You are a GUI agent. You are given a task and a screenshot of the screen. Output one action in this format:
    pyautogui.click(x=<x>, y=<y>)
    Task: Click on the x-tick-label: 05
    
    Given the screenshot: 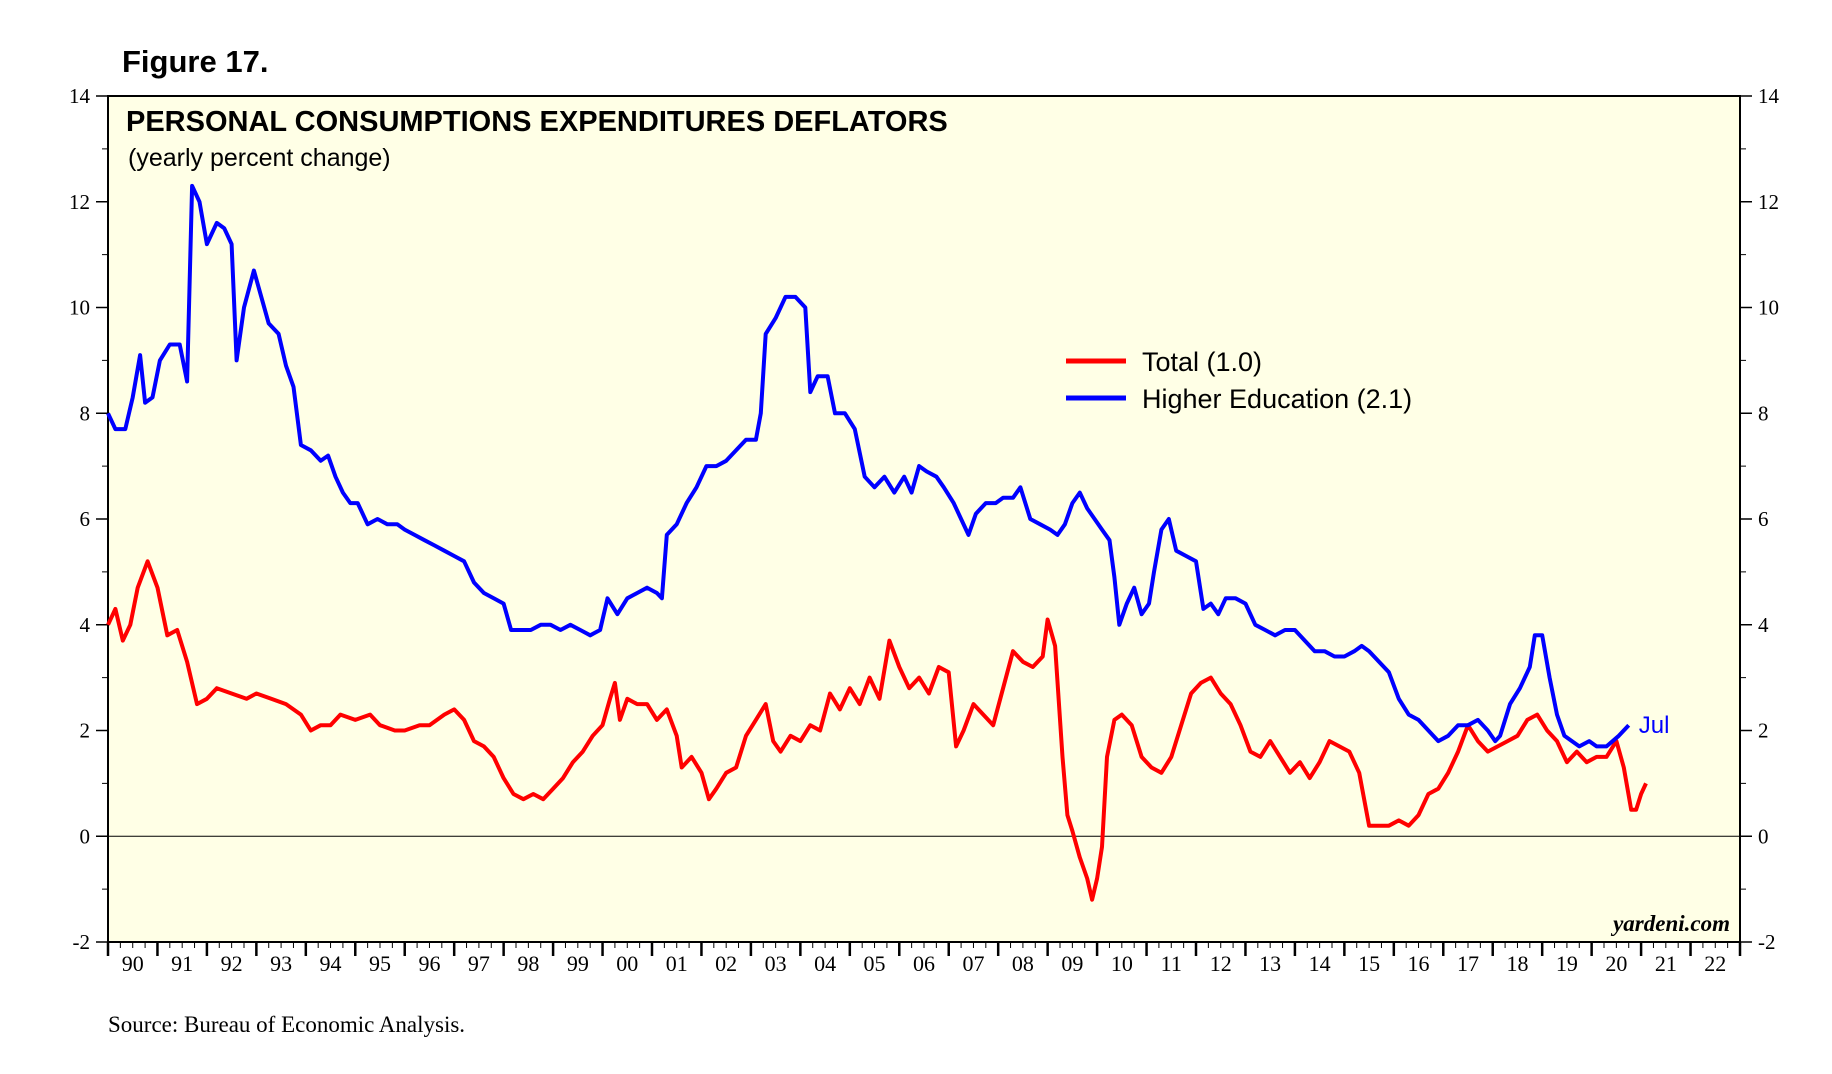 What is the action you would take?
    pyautogui.click(x=875, y=963)
    